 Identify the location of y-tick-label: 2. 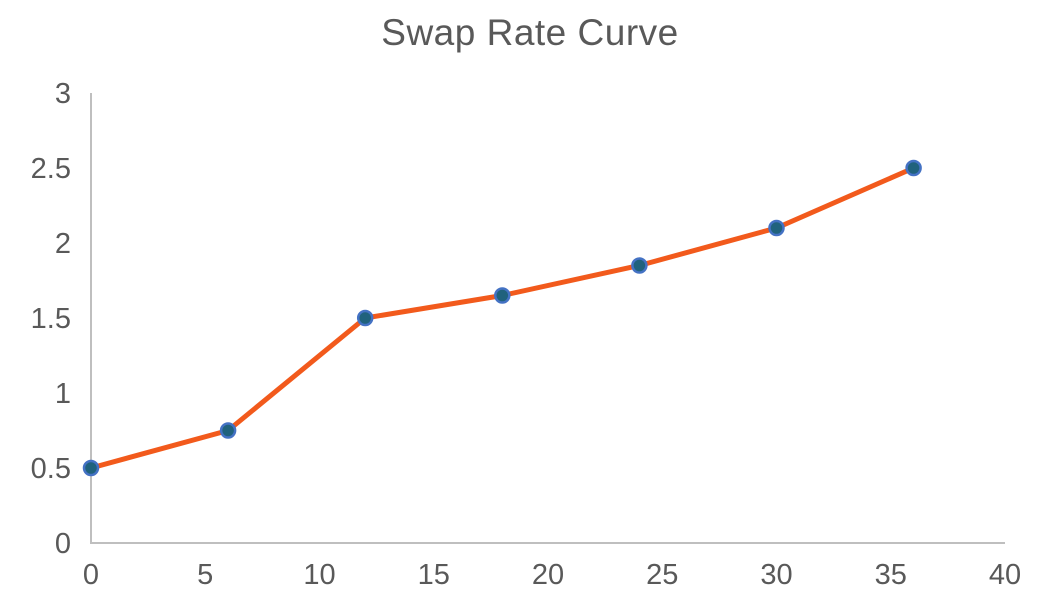
(63, 244).